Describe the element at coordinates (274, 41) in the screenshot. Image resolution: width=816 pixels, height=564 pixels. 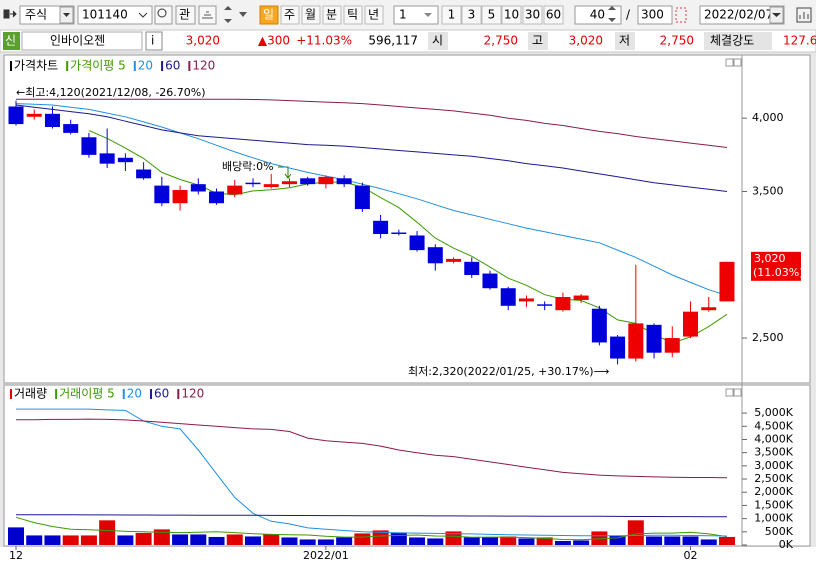
I see `change: ▲300` at that location.